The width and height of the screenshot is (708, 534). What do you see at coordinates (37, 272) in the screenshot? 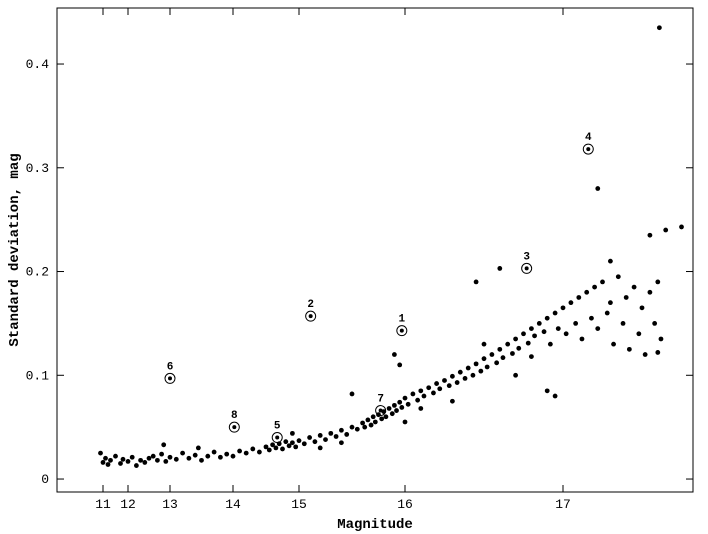
I see `y-tick-label: 0.2` at bounding box center [37, 272].